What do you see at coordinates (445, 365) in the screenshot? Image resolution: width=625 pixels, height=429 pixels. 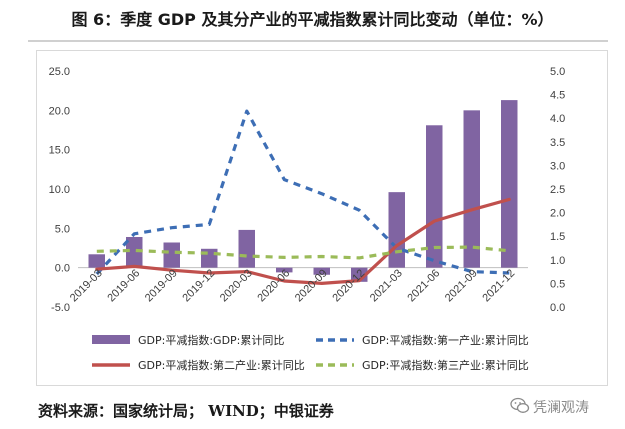 I see `legend-label: GDP:平减指数:第三产业:累计同比` at bounding box center [445, 365].